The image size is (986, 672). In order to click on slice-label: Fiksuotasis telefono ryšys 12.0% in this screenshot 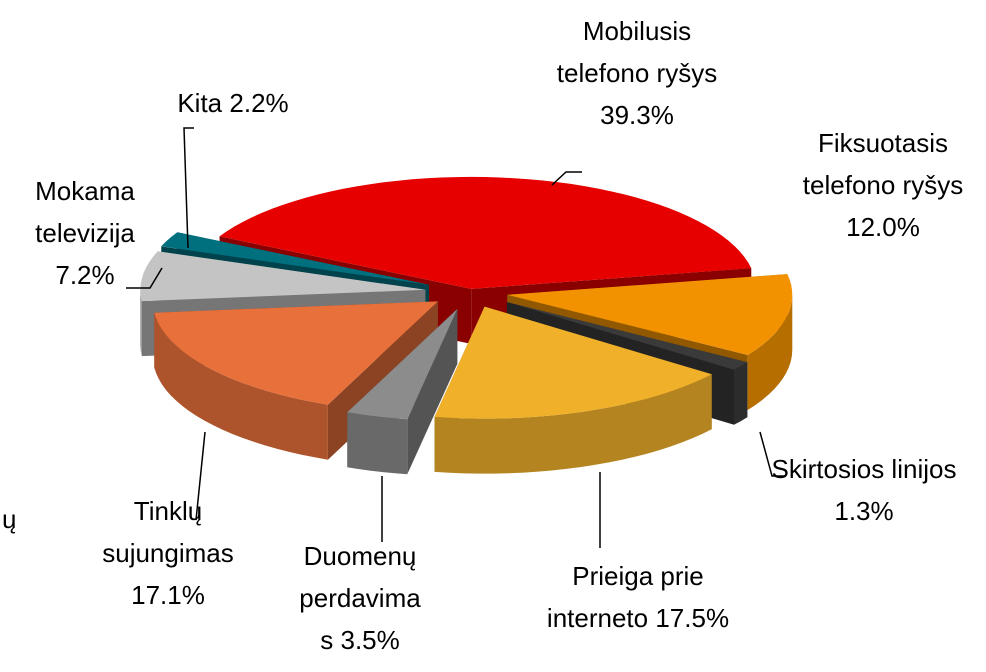, I will do `click(883, 185)`.